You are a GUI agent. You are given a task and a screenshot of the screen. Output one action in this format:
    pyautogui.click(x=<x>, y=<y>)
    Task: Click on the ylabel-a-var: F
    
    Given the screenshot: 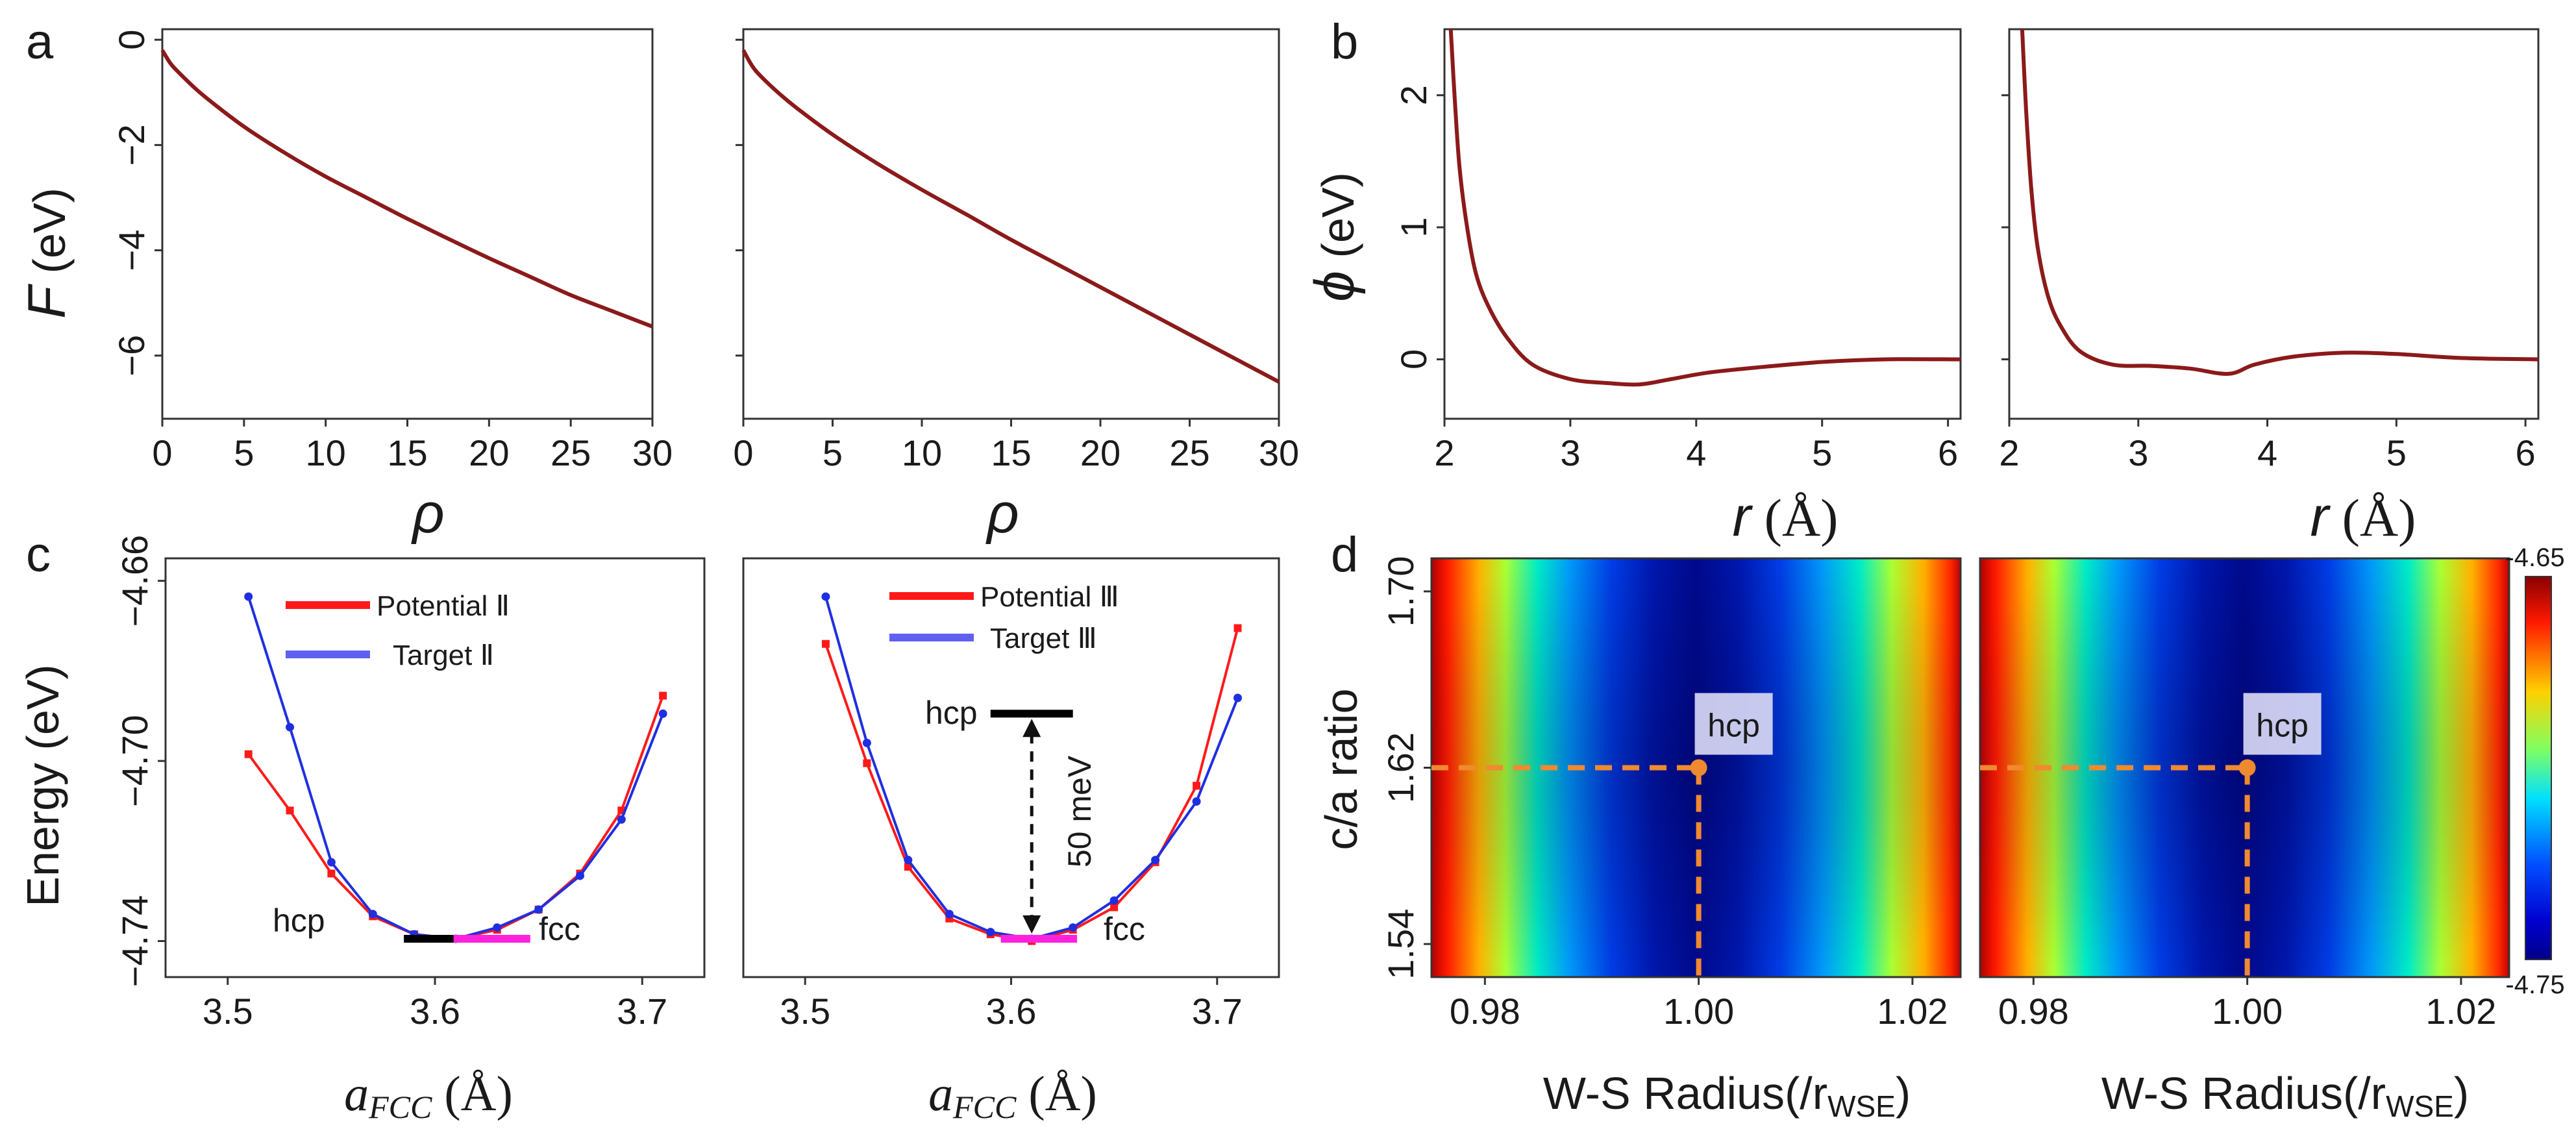 What is the action you would take?
    pyautogui.click(x=47, y=301)
    